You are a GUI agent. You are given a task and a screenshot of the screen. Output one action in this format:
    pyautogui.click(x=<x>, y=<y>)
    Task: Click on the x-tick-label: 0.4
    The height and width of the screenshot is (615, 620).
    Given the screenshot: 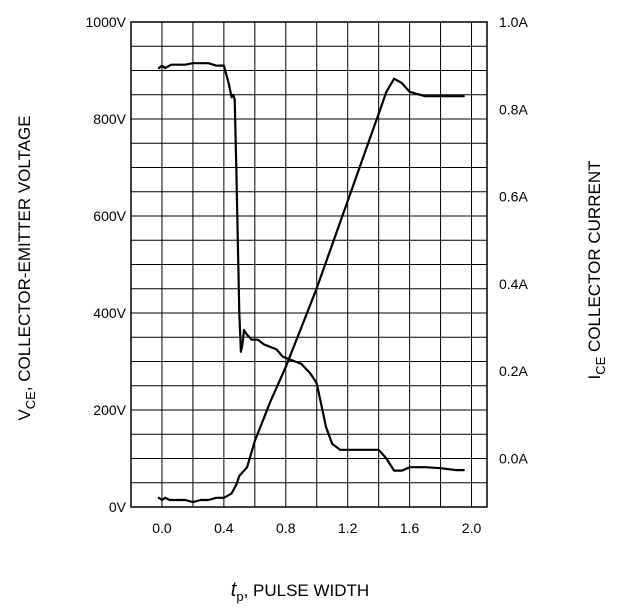 What is the action you would take?
    pyautogui.click(x=224, y=528)
    